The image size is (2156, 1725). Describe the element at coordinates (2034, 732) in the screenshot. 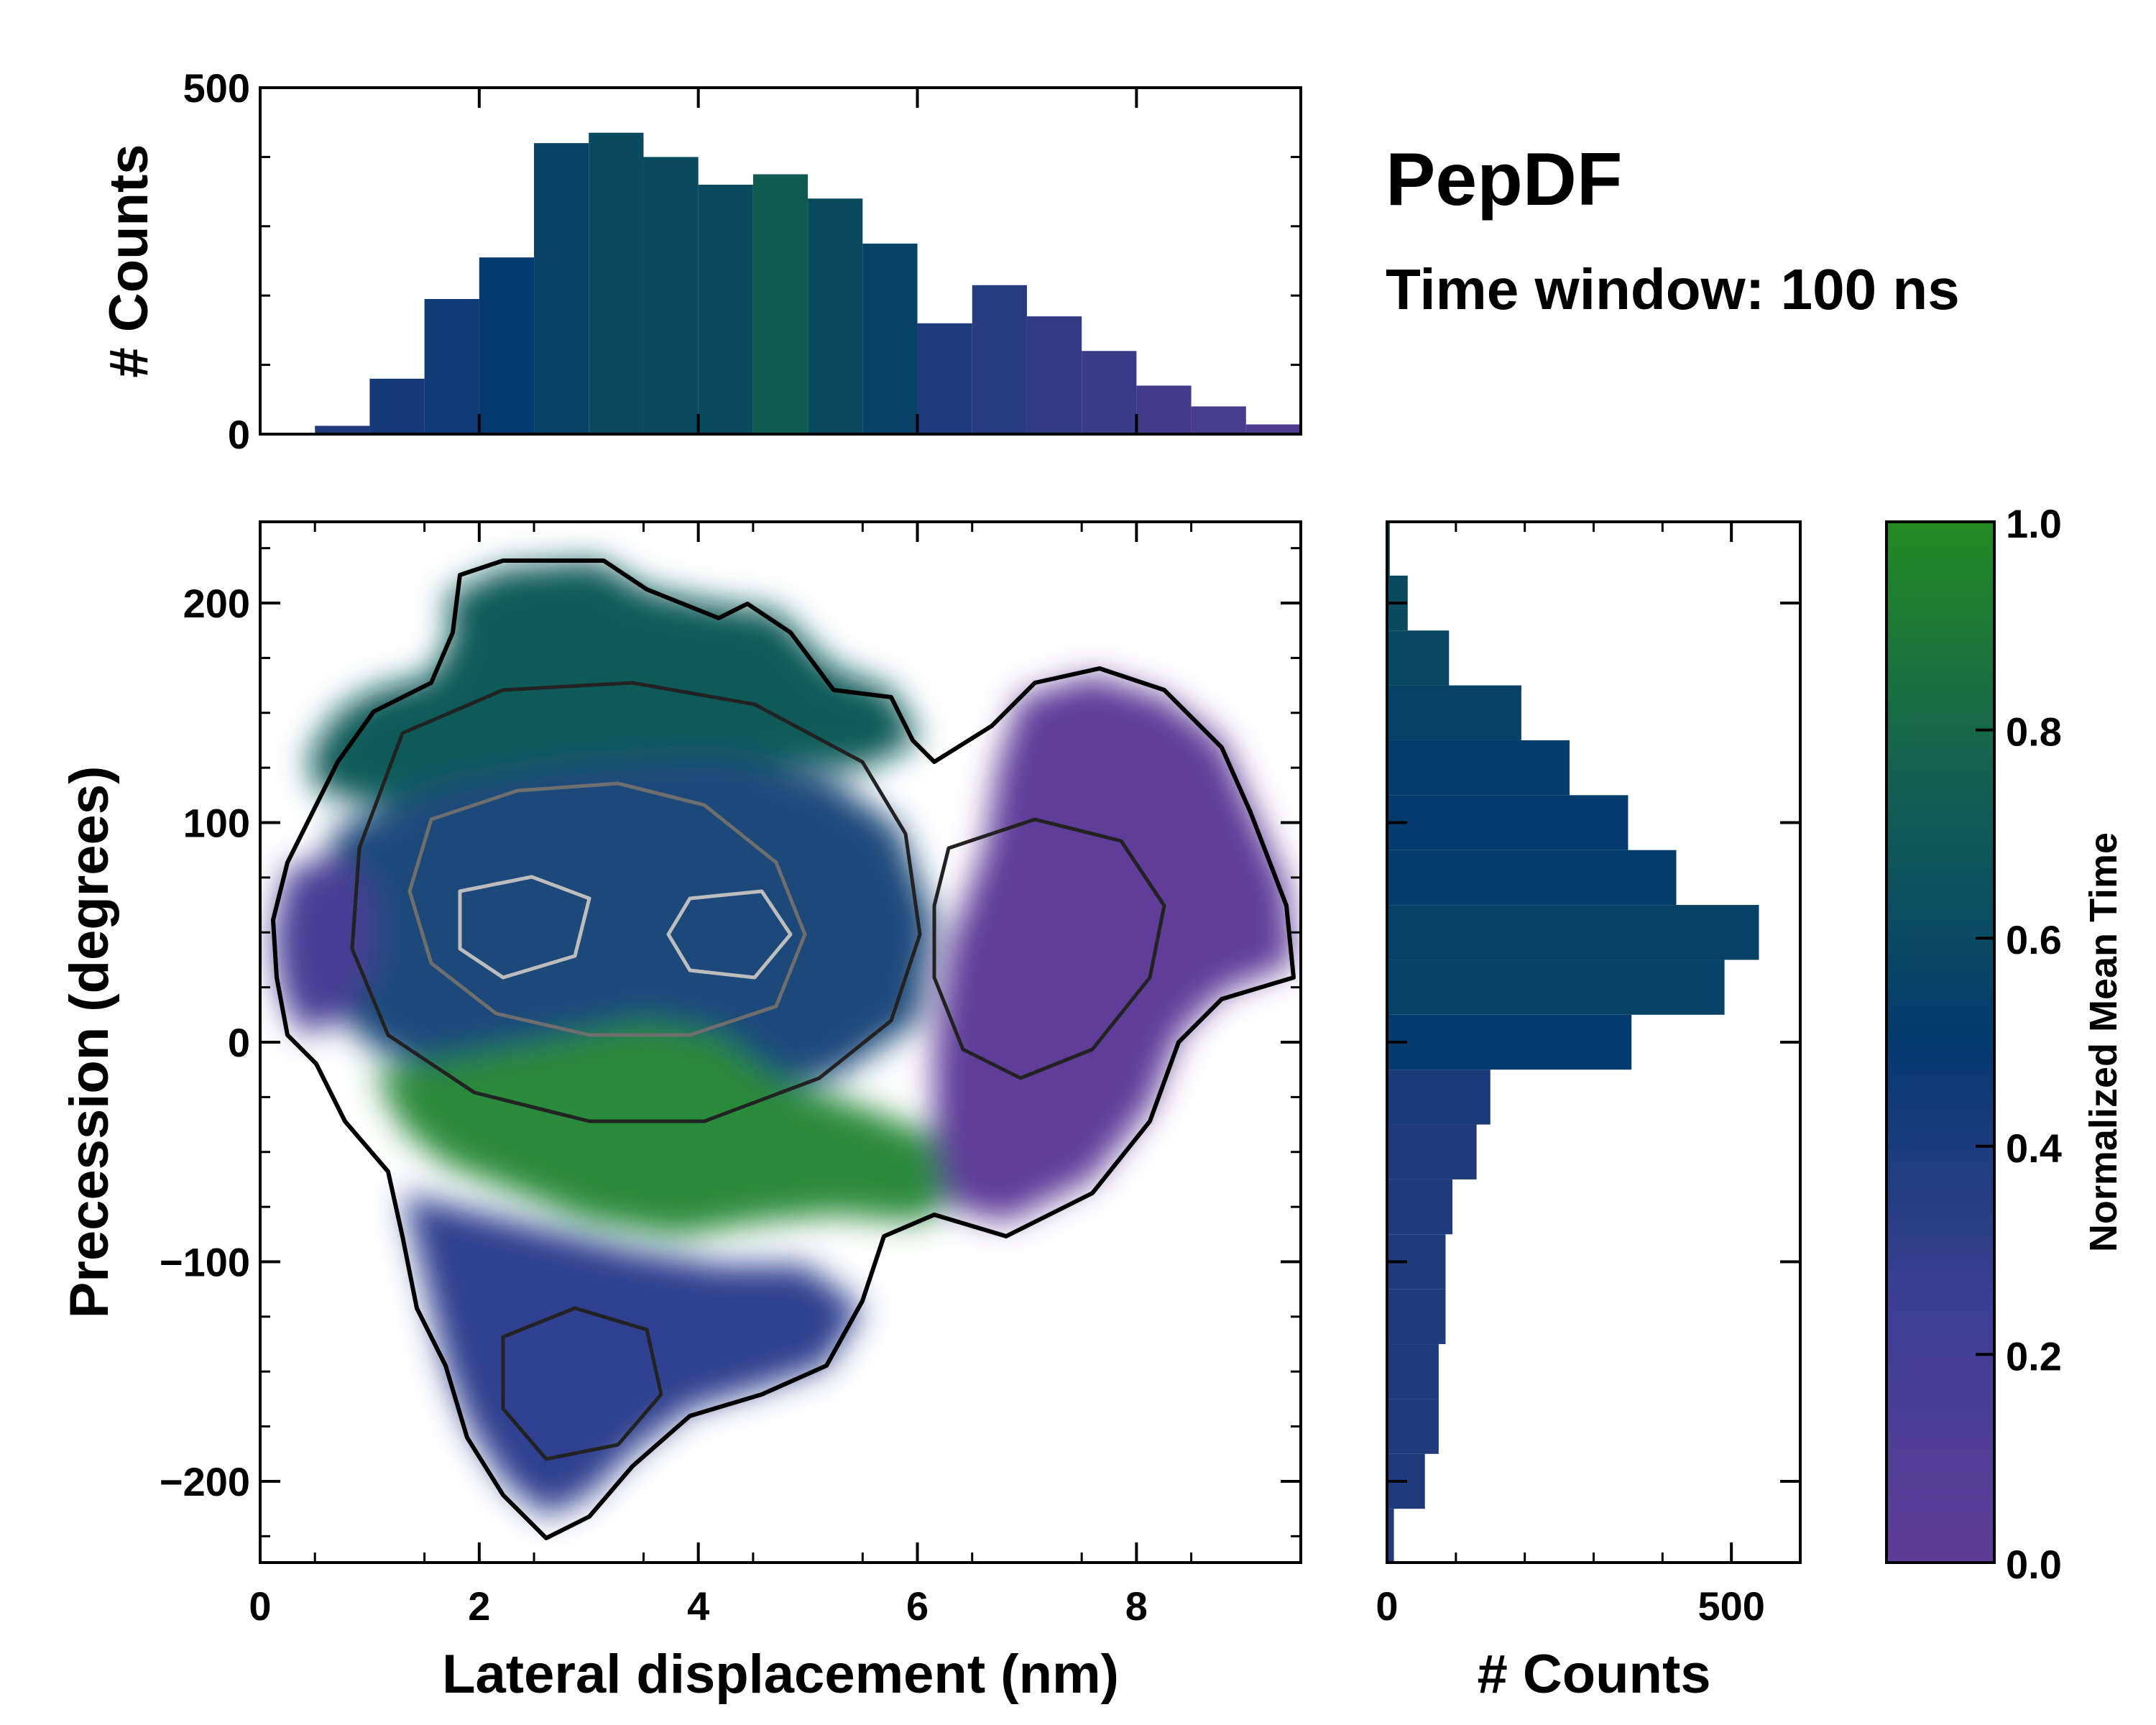

I see `colorbar-tick-label: 0.8` at that location.